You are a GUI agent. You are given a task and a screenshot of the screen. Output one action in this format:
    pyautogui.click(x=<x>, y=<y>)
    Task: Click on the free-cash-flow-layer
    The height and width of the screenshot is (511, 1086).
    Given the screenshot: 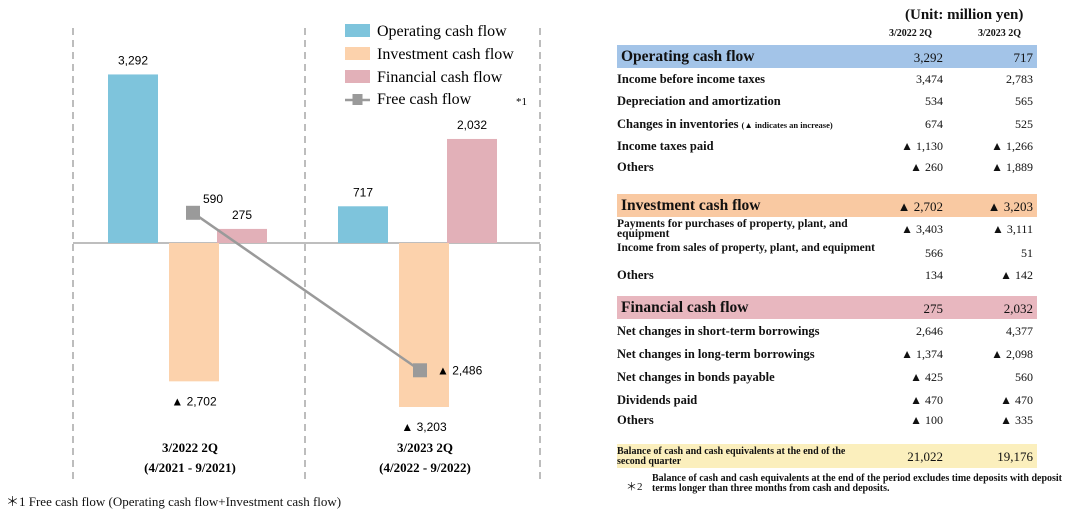 What is the action you would take?
    pyautogui.click(x=306, y=291)
    